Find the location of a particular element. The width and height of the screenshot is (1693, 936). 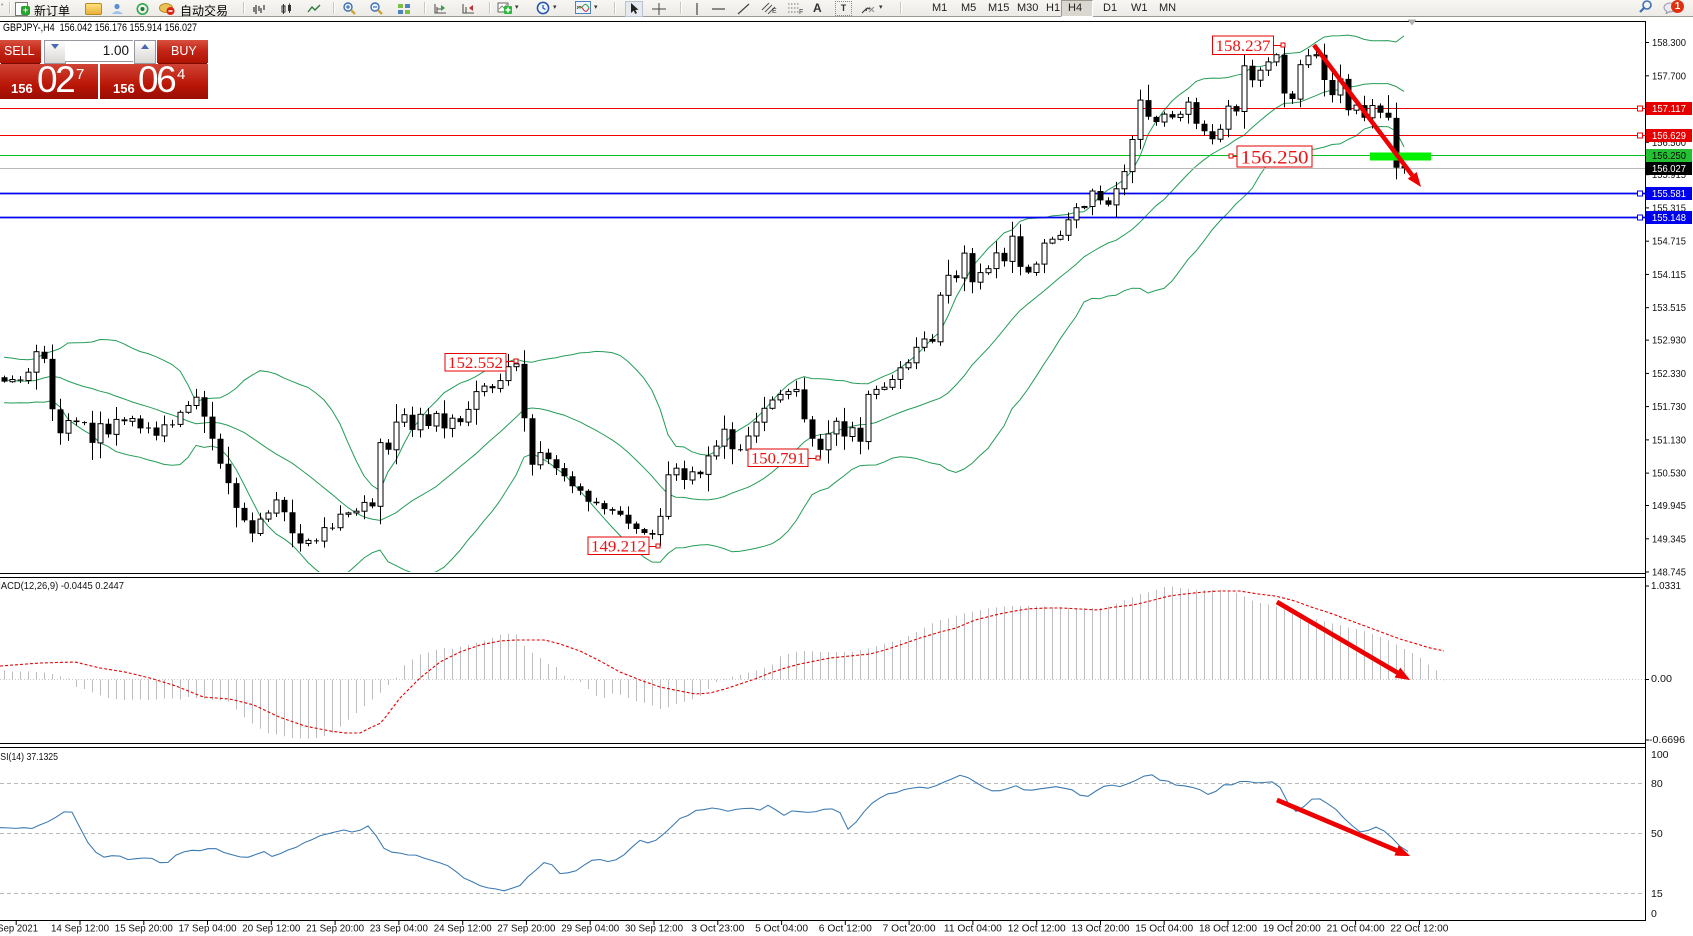

svg-text: 19 Oct 20:00 is located at coordinates (1292, 929).